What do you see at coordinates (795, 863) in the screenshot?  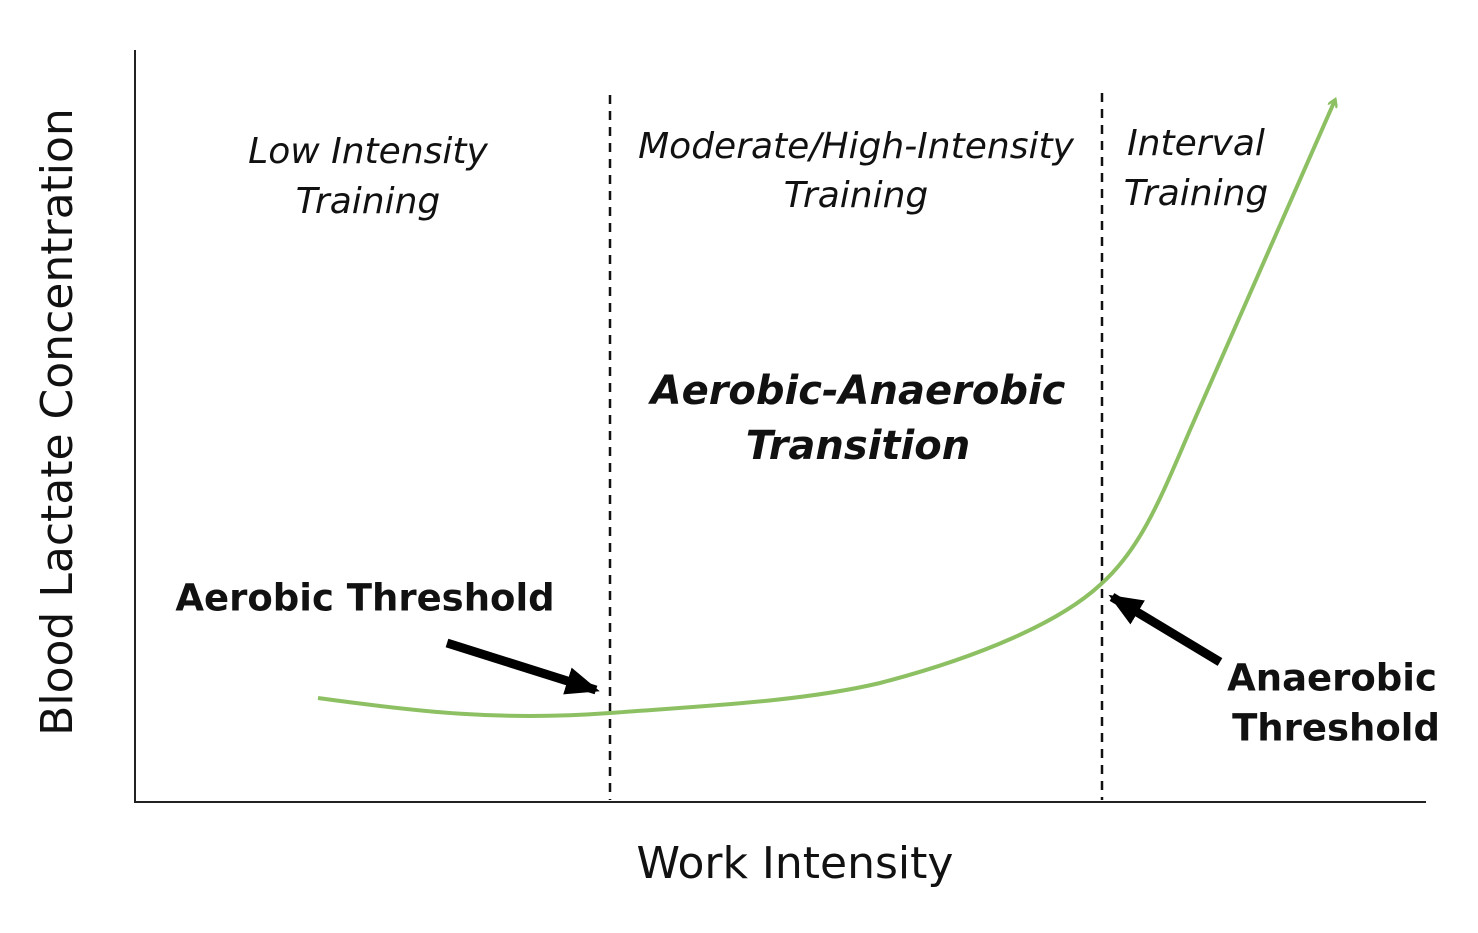 I see `x-axis-label: Work Intensity` at bounding box center [795, 863].